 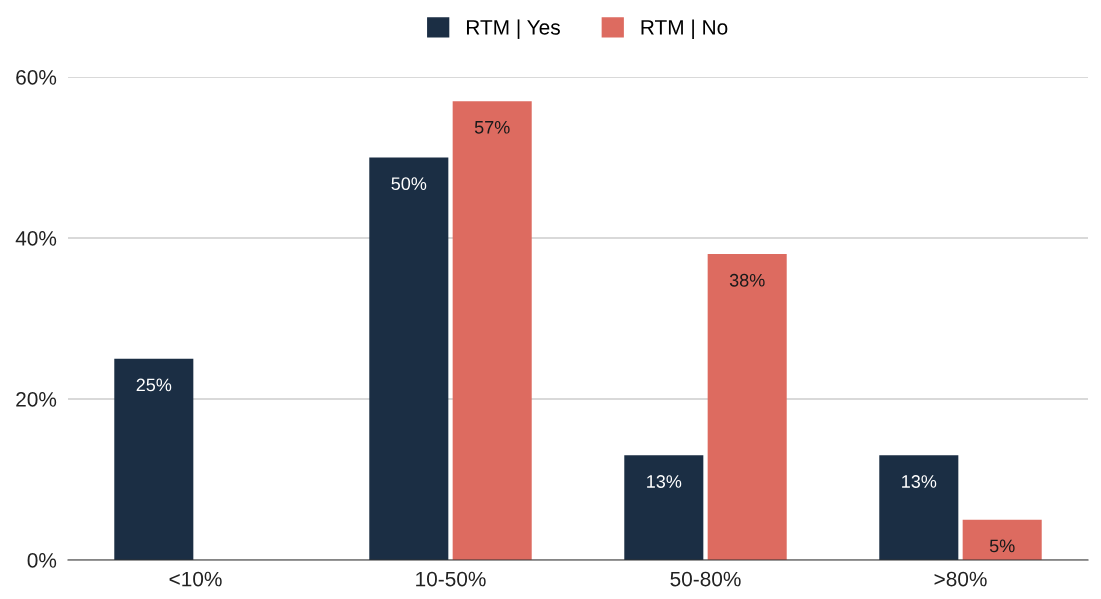 What do you see at coordinates (36, 238) in the screenshot?
I see `y-tick-label: 40%` at bounding box center [36, 238].